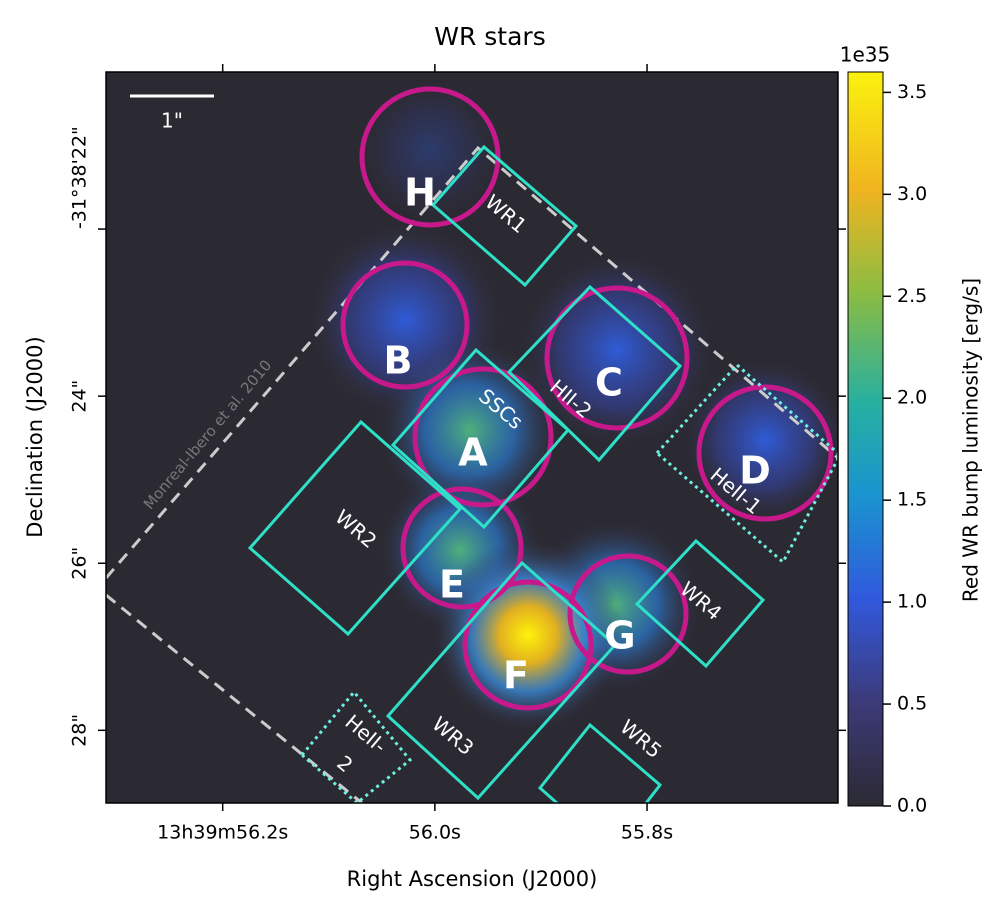  Describe the element at coordinates (912, 296) in the screenshot. I see `colorbar-tick-label: 2.5` at that location.